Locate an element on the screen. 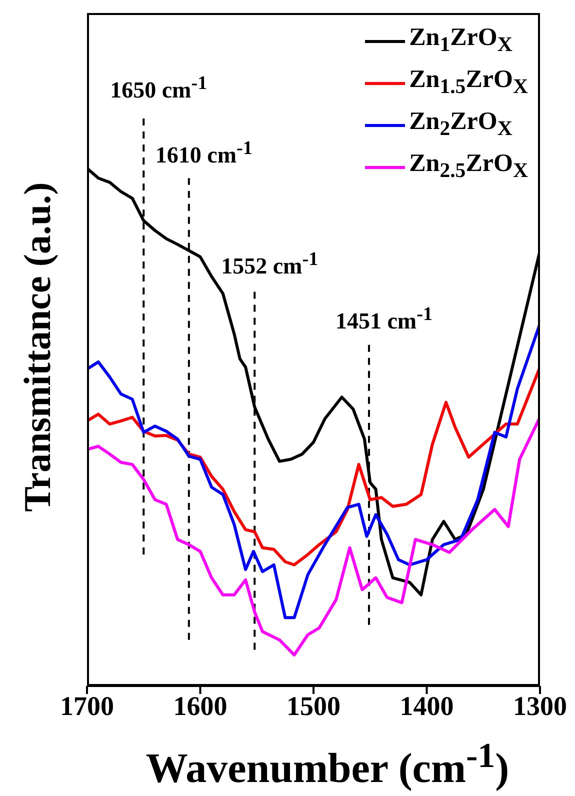 This screenshot has height=796, width=575. x-tick-label: 1500 is located at coordinates (313, 706).